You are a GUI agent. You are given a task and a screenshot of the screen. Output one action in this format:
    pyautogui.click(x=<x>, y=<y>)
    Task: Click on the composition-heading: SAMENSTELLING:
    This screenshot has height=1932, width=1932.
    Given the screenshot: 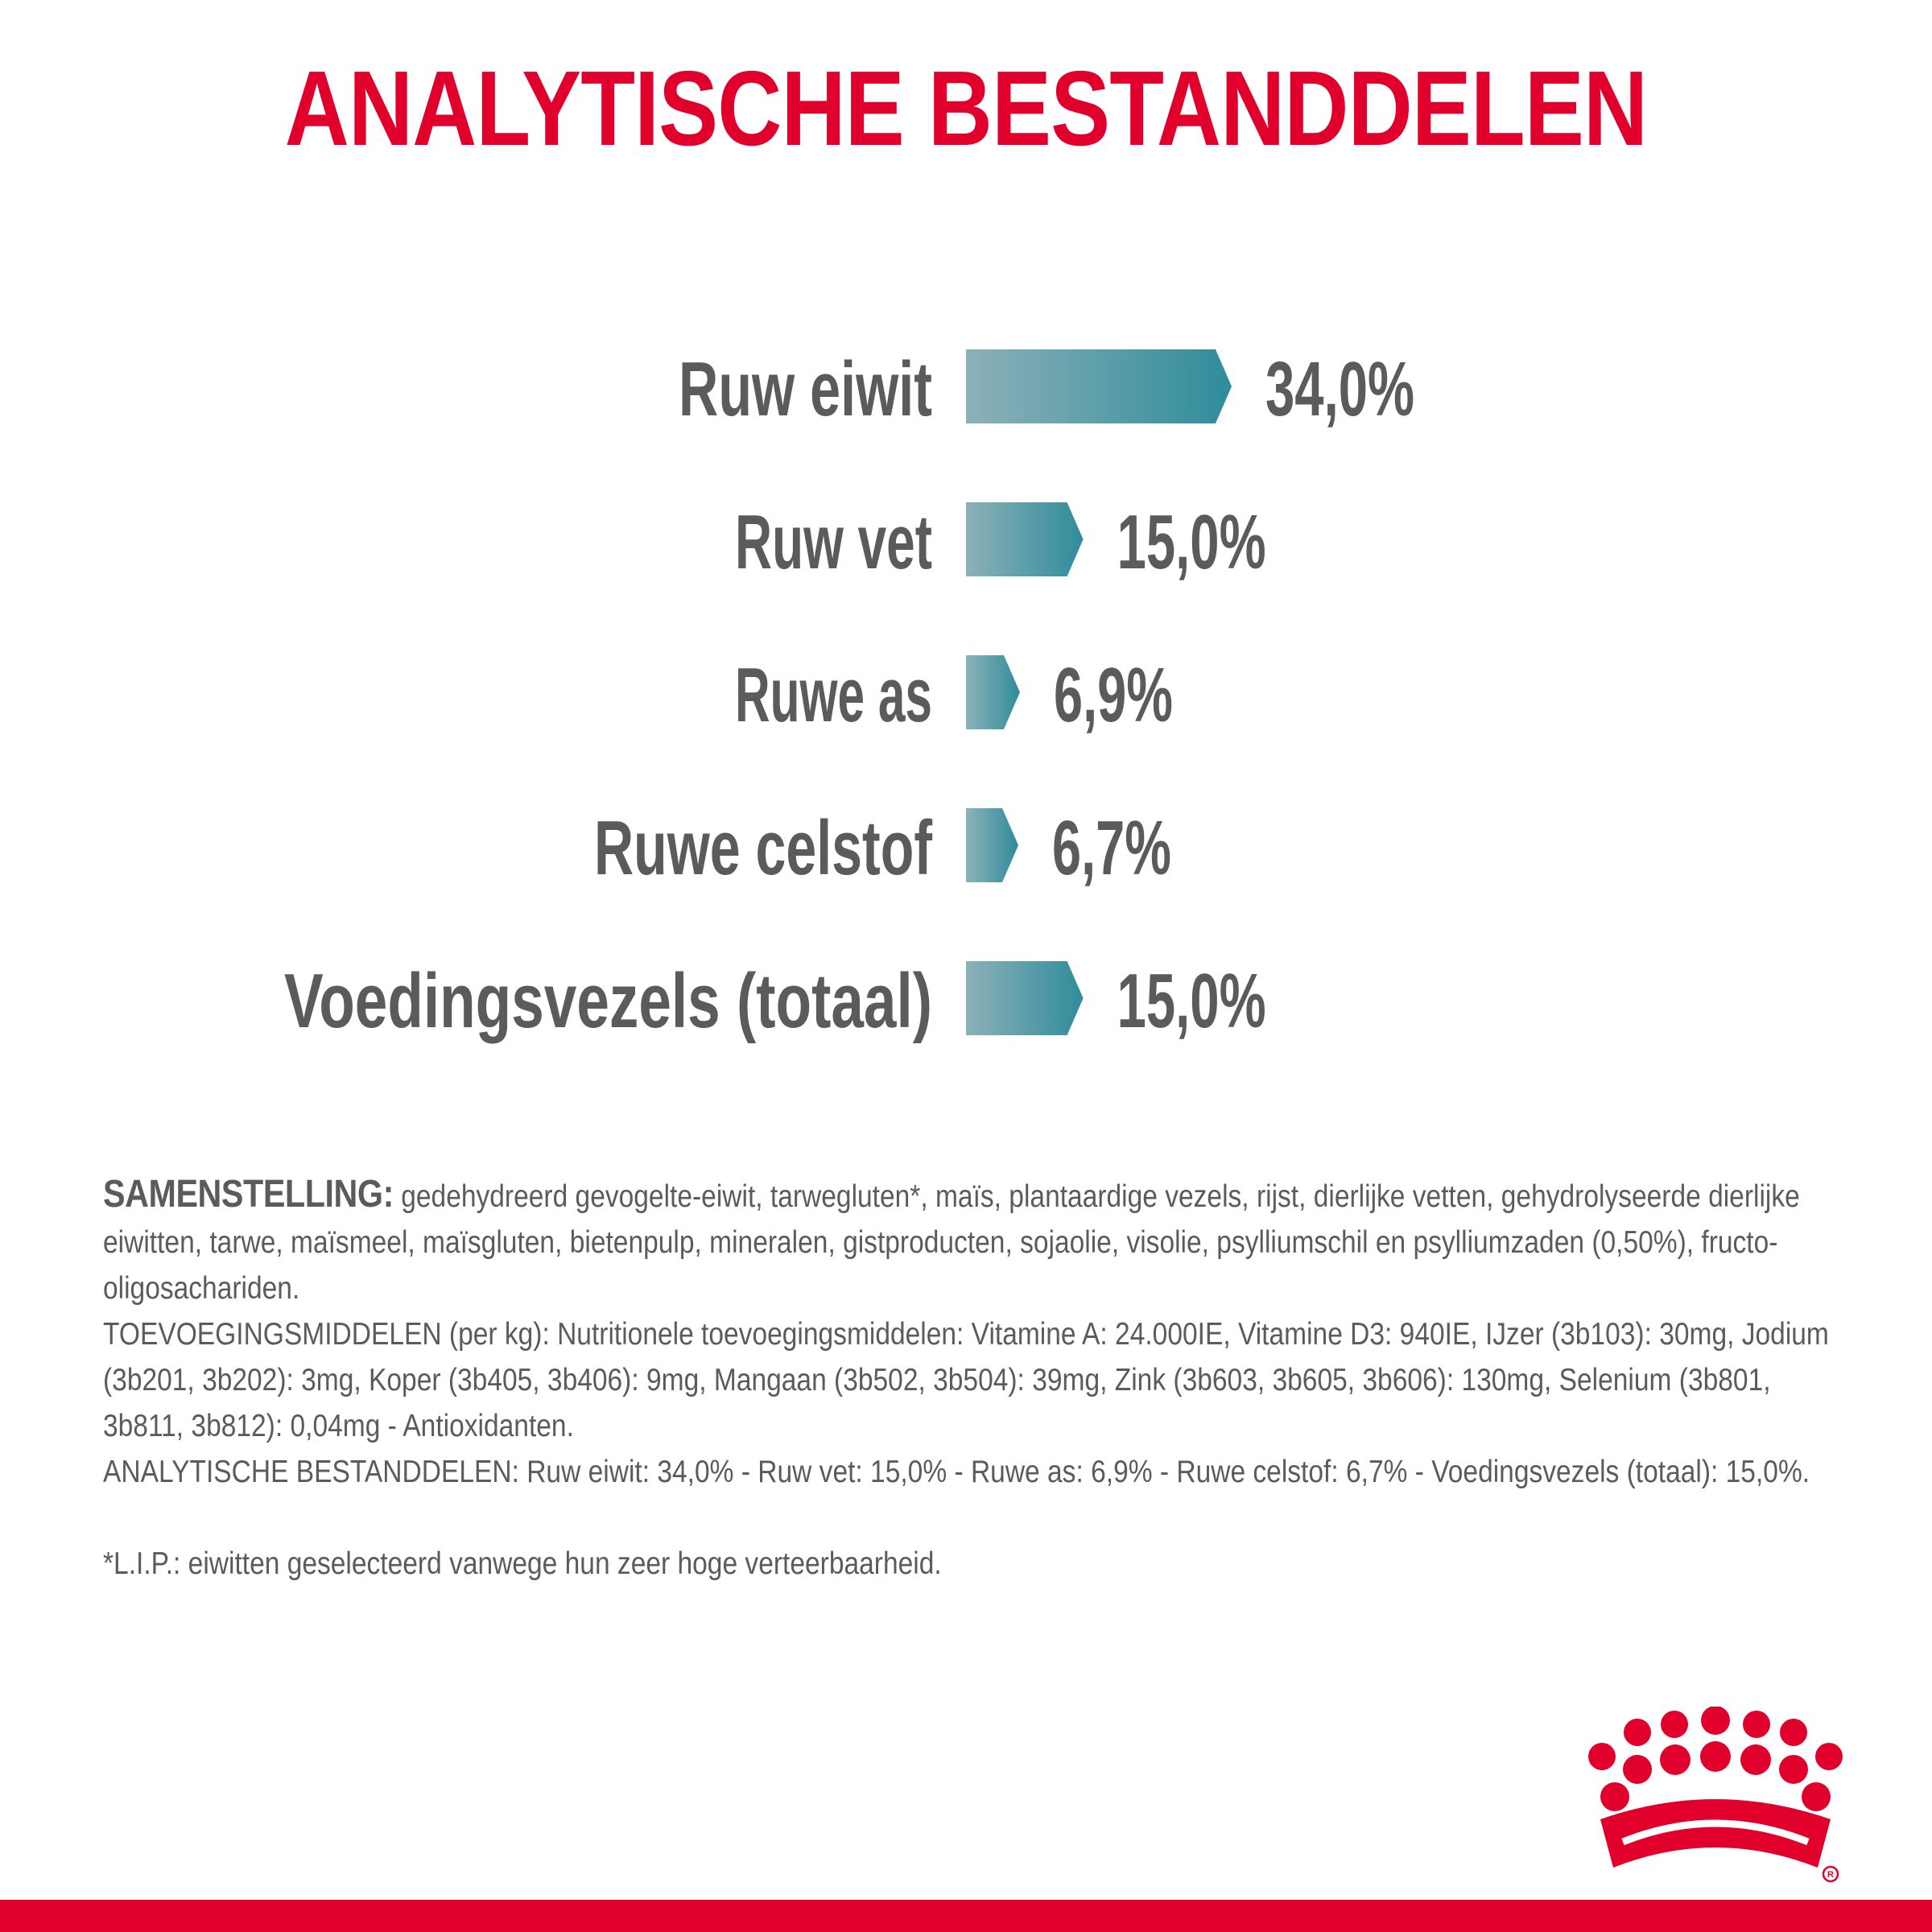 What is the action you would take?
    pyautogui.click(x=248, y=1194)
    